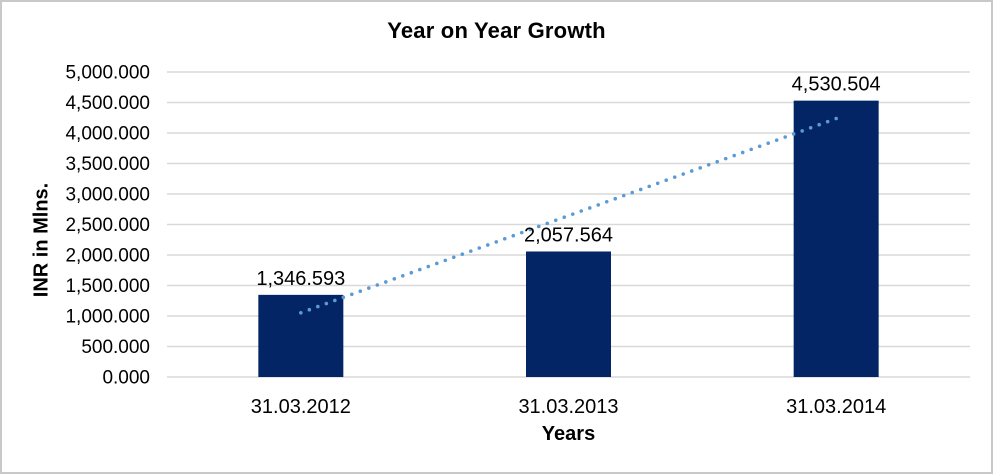  What do you see at coordinates (496, 30) in the screenshot?
I see `chart-title: Year on Year Growth` at bounding box center [496, 30].